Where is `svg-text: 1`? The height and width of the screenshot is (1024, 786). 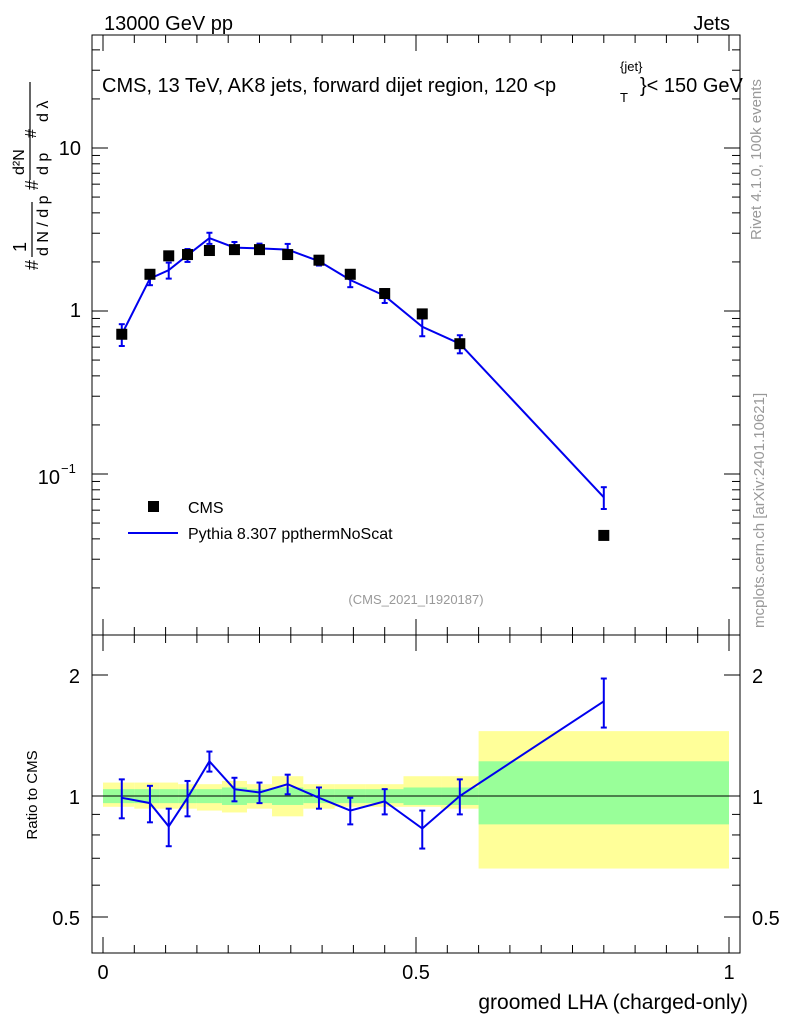 svg-text: 1 is located at coordinates (20, 247).